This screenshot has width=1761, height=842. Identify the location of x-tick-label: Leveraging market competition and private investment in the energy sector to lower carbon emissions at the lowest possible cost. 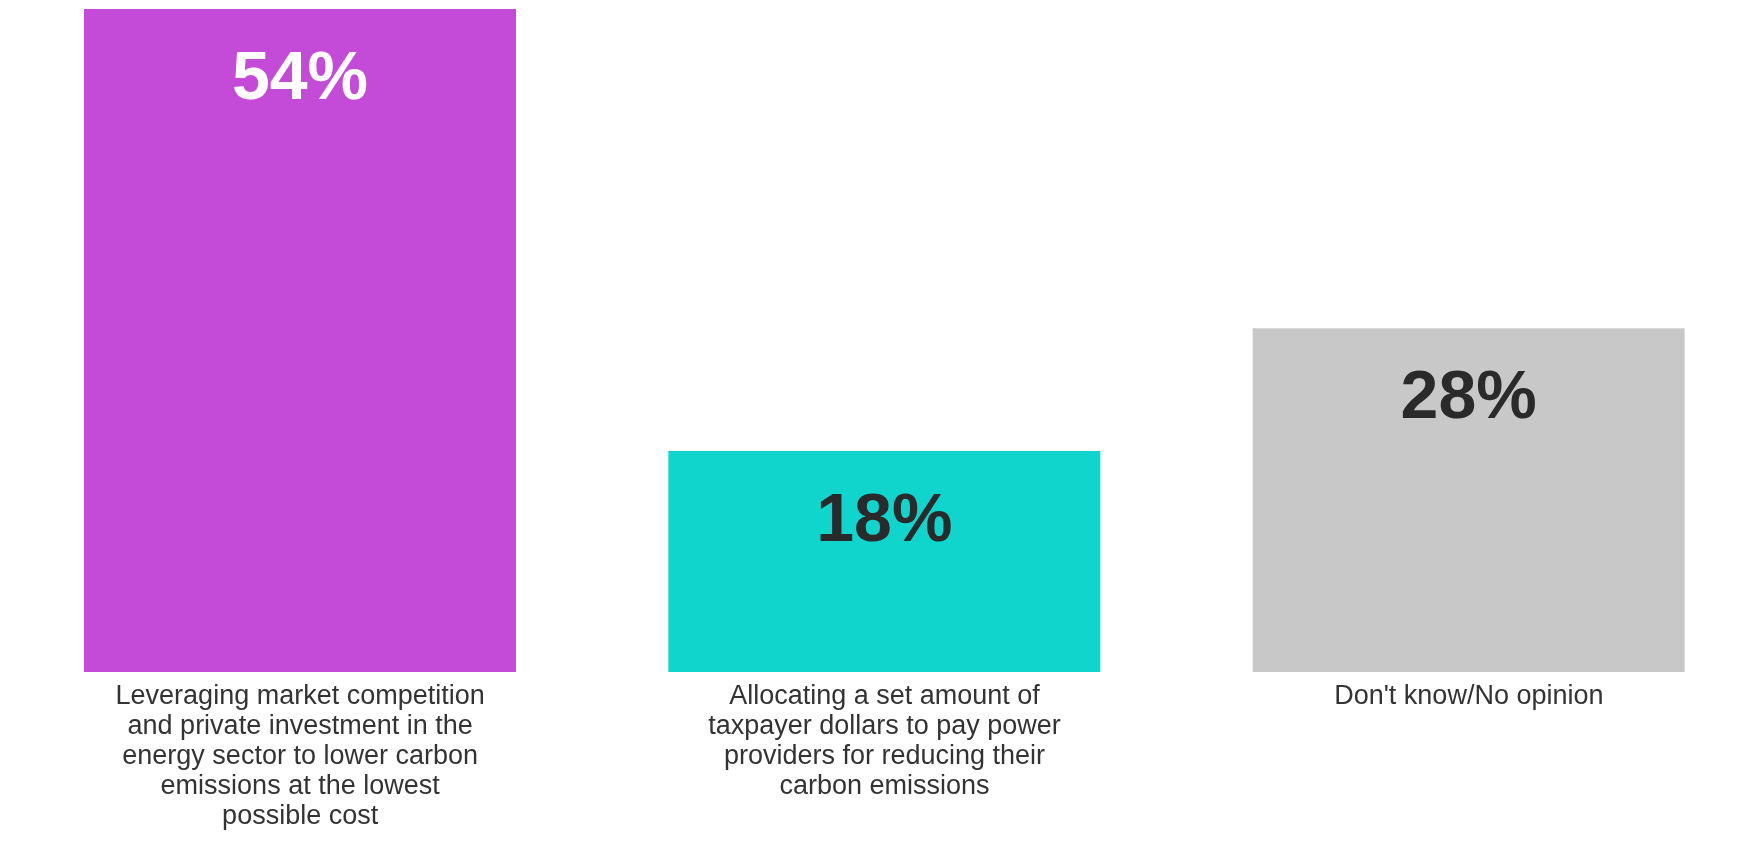
(300, 755).